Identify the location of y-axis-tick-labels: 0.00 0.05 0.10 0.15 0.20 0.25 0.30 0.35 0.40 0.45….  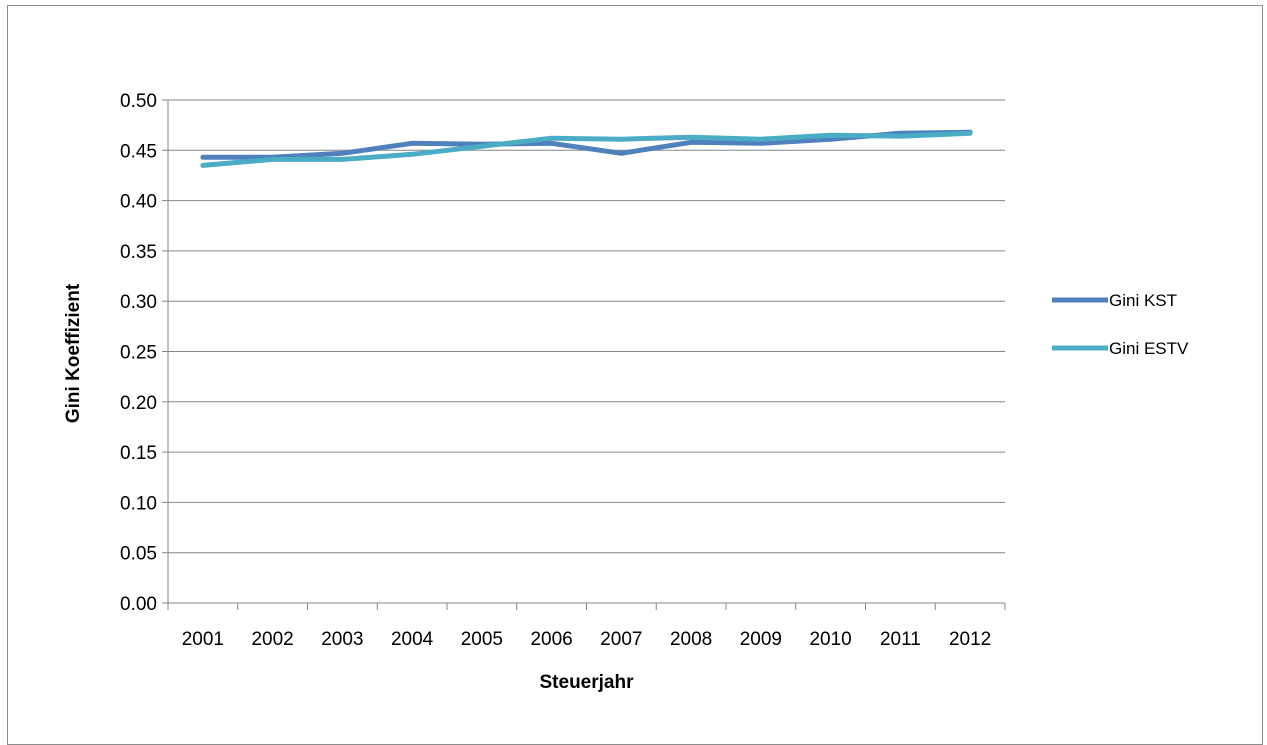
(138, 353).